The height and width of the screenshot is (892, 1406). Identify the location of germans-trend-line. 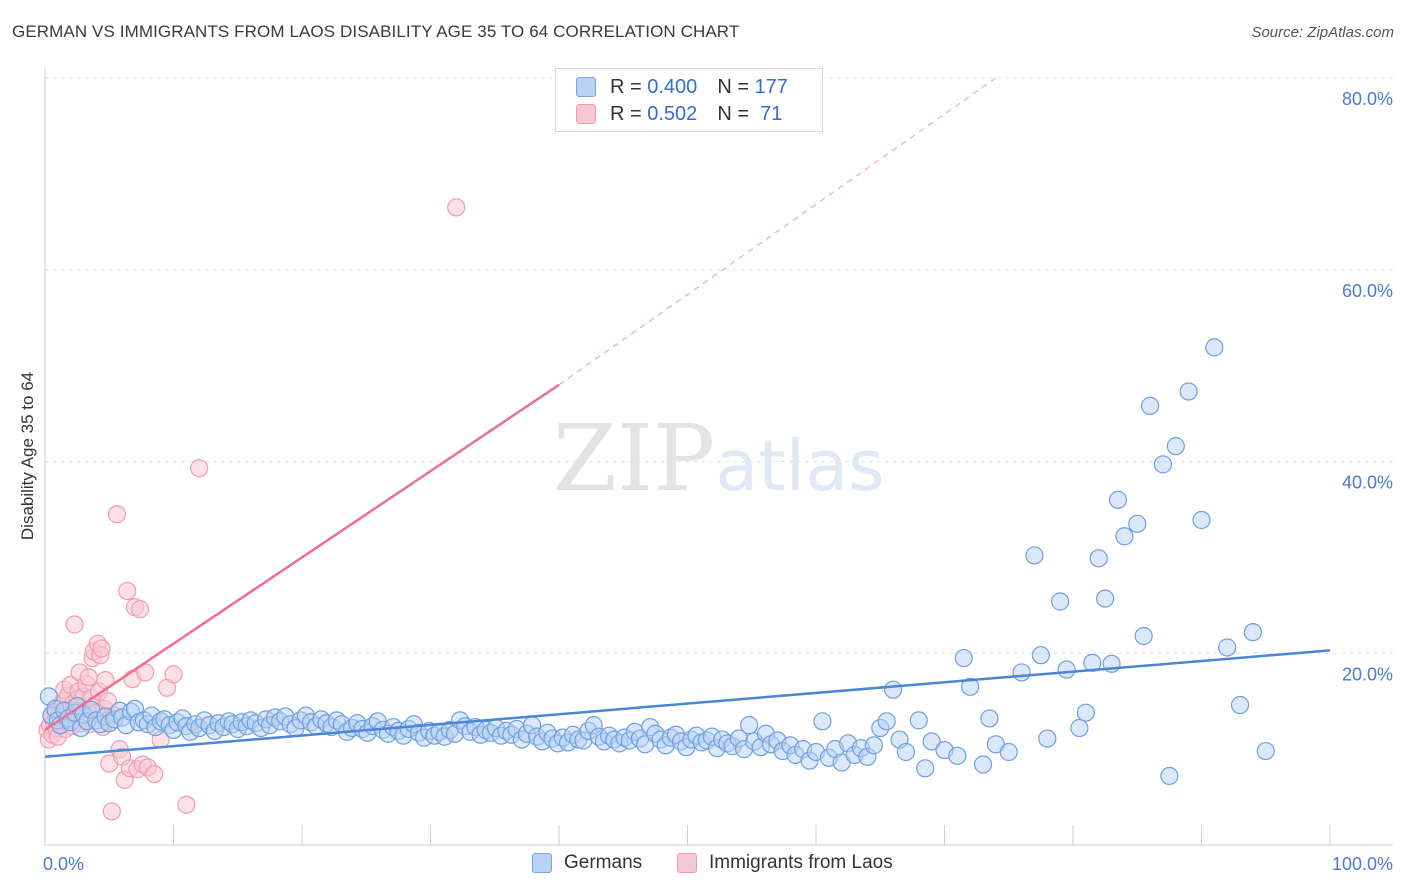
(687, 704).